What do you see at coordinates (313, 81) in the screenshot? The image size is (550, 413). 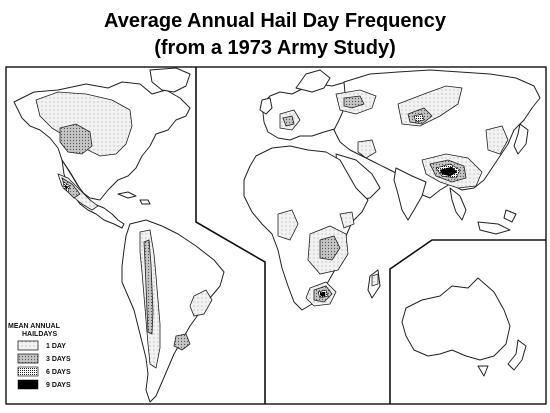 I see `scandinavia` at bounding box center [313, 81].